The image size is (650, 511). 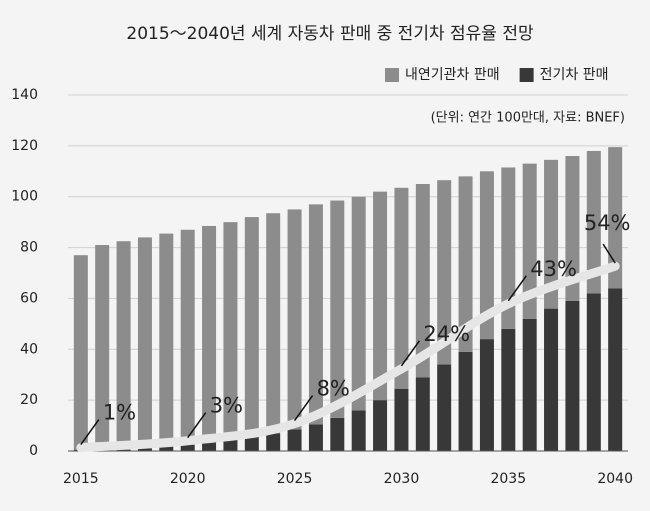 I want to click on share-label: 3%, so click(x=226, y=406).